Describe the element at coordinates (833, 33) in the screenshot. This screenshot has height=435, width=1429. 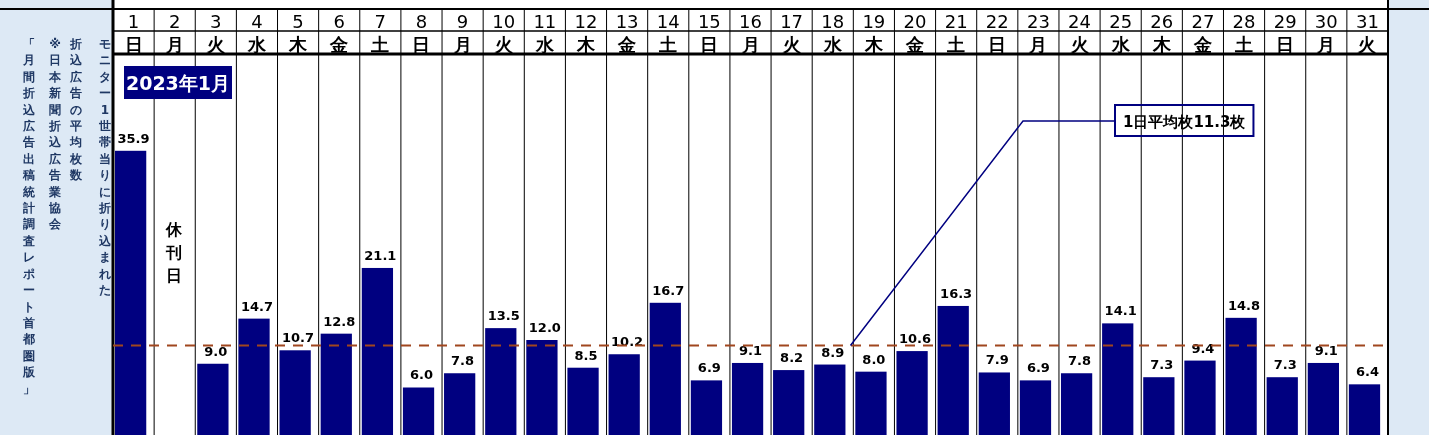
I see `x-tick-label: 18 水` at that location.